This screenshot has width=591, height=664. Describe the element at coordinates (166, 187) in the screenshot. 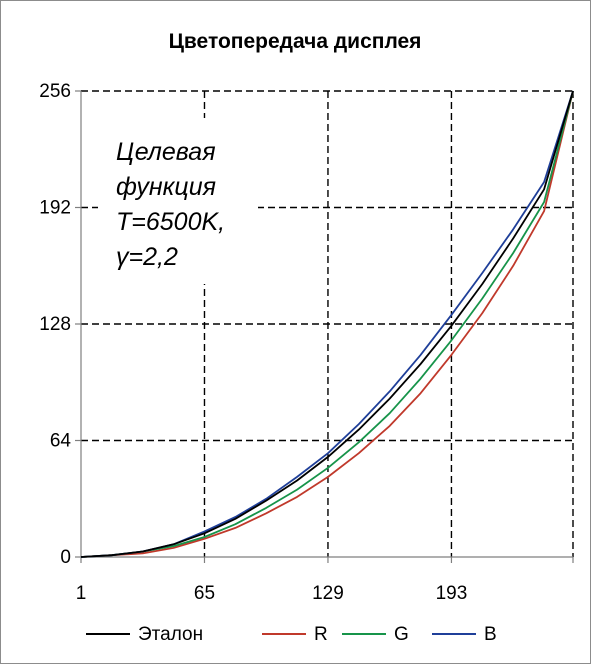

I see `annotation-line-2: функция` at that location.